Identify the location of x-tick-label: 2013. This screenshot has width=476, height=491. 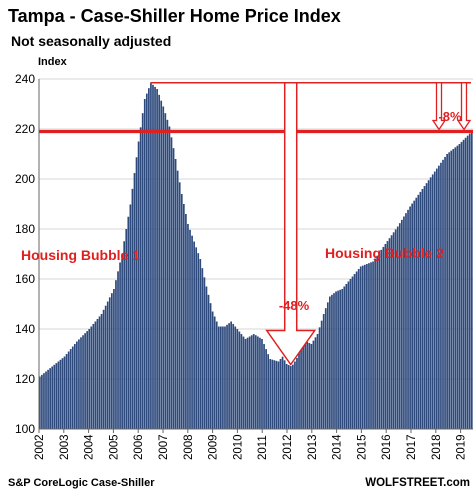
(313, 447).